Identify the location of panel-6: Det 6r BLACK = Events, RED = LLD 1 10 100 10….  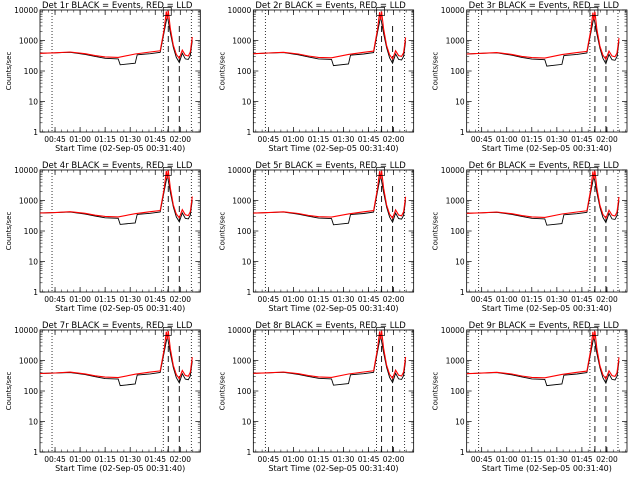
(530, 237).